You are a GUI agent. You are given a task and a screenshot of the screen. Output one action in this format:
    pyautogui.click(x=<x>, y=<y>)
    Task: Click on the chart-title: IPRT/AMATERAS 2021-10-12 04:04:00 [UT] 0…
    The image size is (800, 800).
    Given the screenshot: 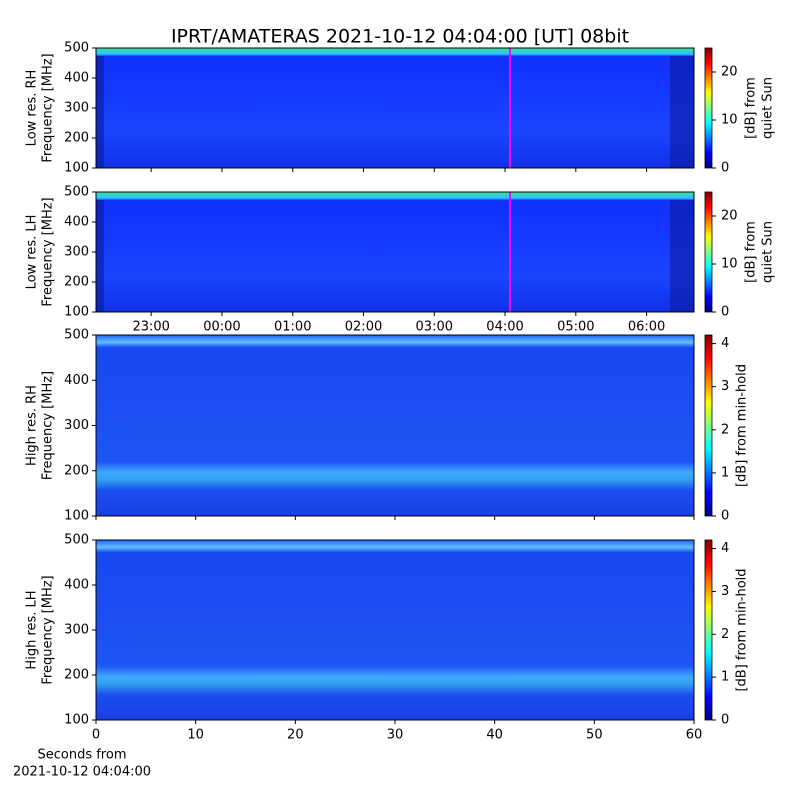 What is the action you would take?
    pyautogui.click(x=400, y=37)
    